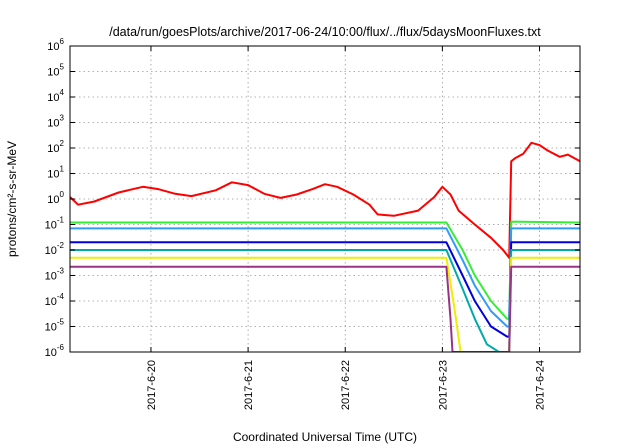  I want to click on x-tick-label: 2017-6-20, so click(152, 385).